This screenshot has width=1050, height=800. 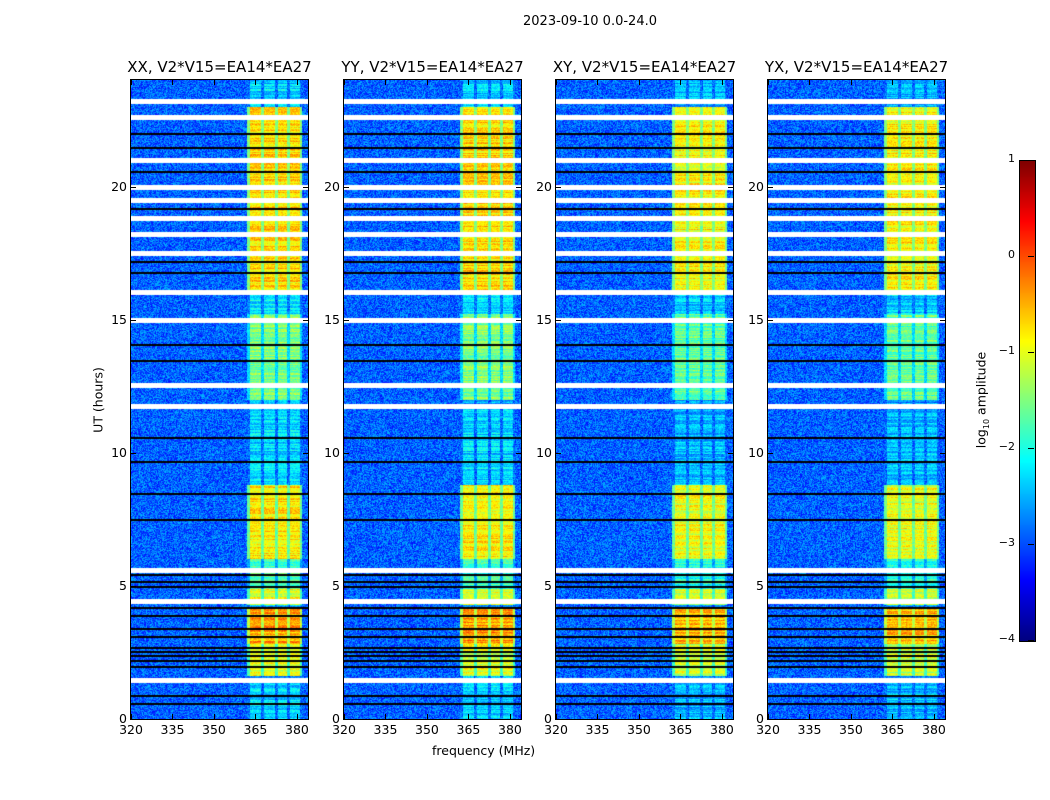 What do you see at coordinates (1006, 542) in the screenshot?
I see `colorbar-tick-label: −3` at bounding box center [1006, 542].